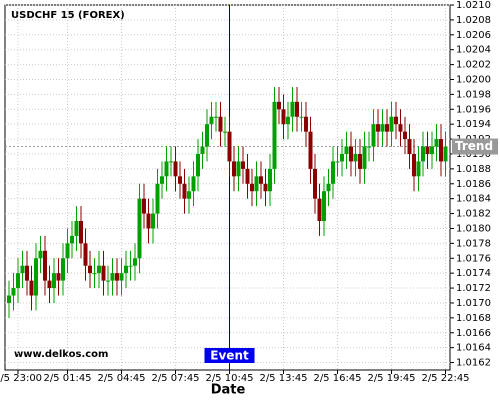  What do you see at coordinates (473, 273) in the screenshot?
I see `y-tick-label: 1.0174` at bounding box center [473, 273].